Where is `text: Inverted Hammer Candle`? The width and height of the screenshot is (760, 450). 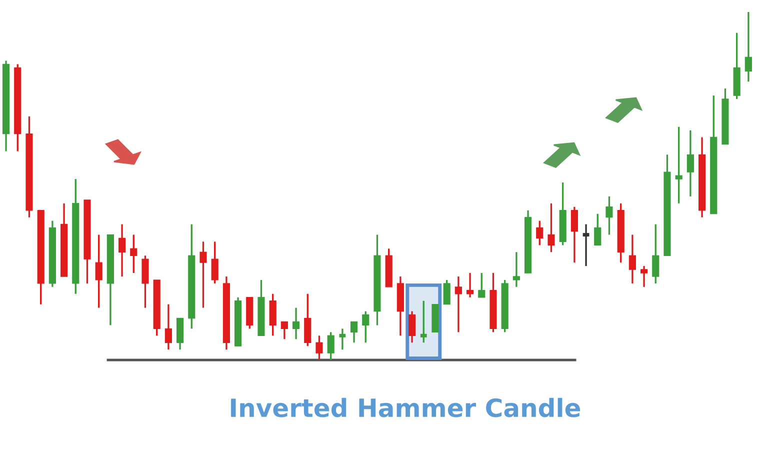 text: Inverted Hammer Candle is located at coordinates (405, 408).